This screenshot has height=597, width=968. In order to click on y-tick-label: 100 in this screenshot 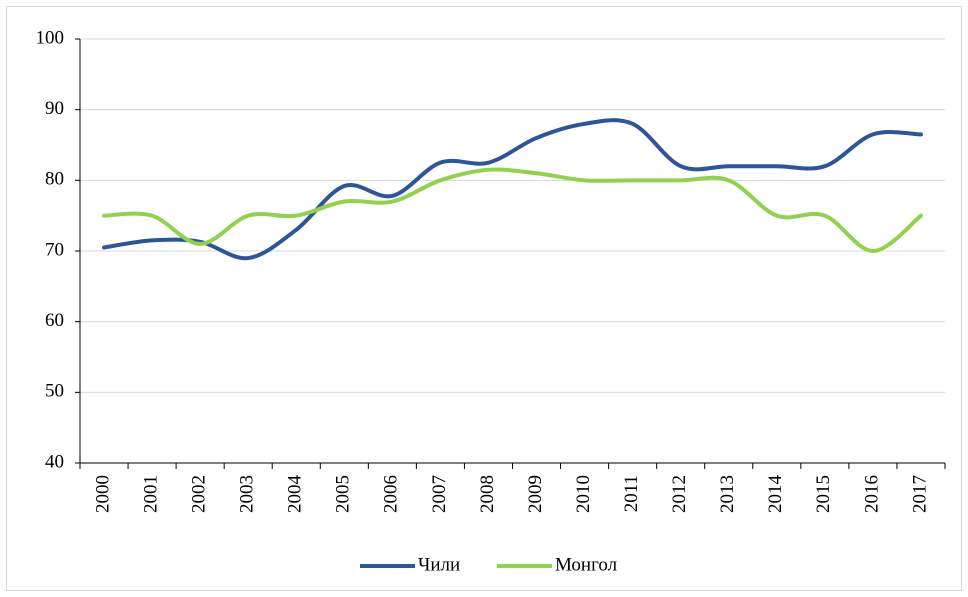, I will do `click(50, 37)`.